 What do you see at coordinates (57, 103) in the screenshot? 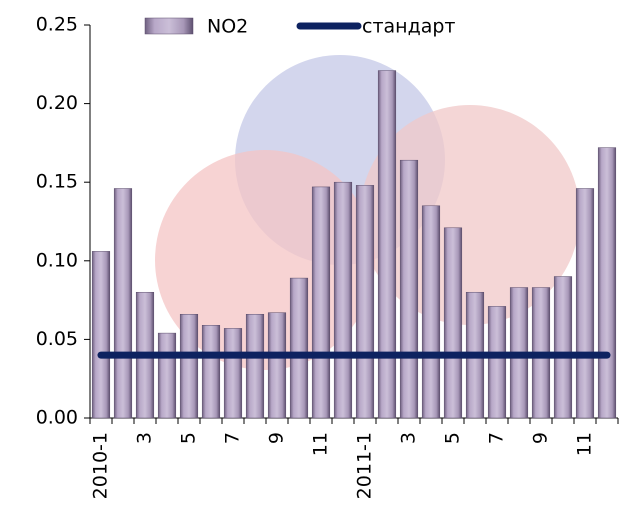
I see `y-tick-label: 0.20` at bounding box center [57, 103].